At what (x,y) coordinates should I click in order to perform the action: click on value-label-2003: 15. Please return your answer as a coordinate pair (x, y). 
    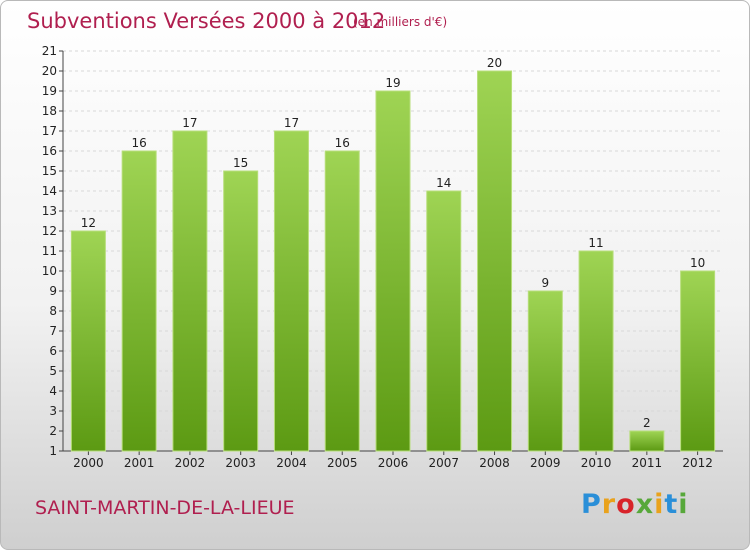
    Looking at the image, I should click on (240, 163).